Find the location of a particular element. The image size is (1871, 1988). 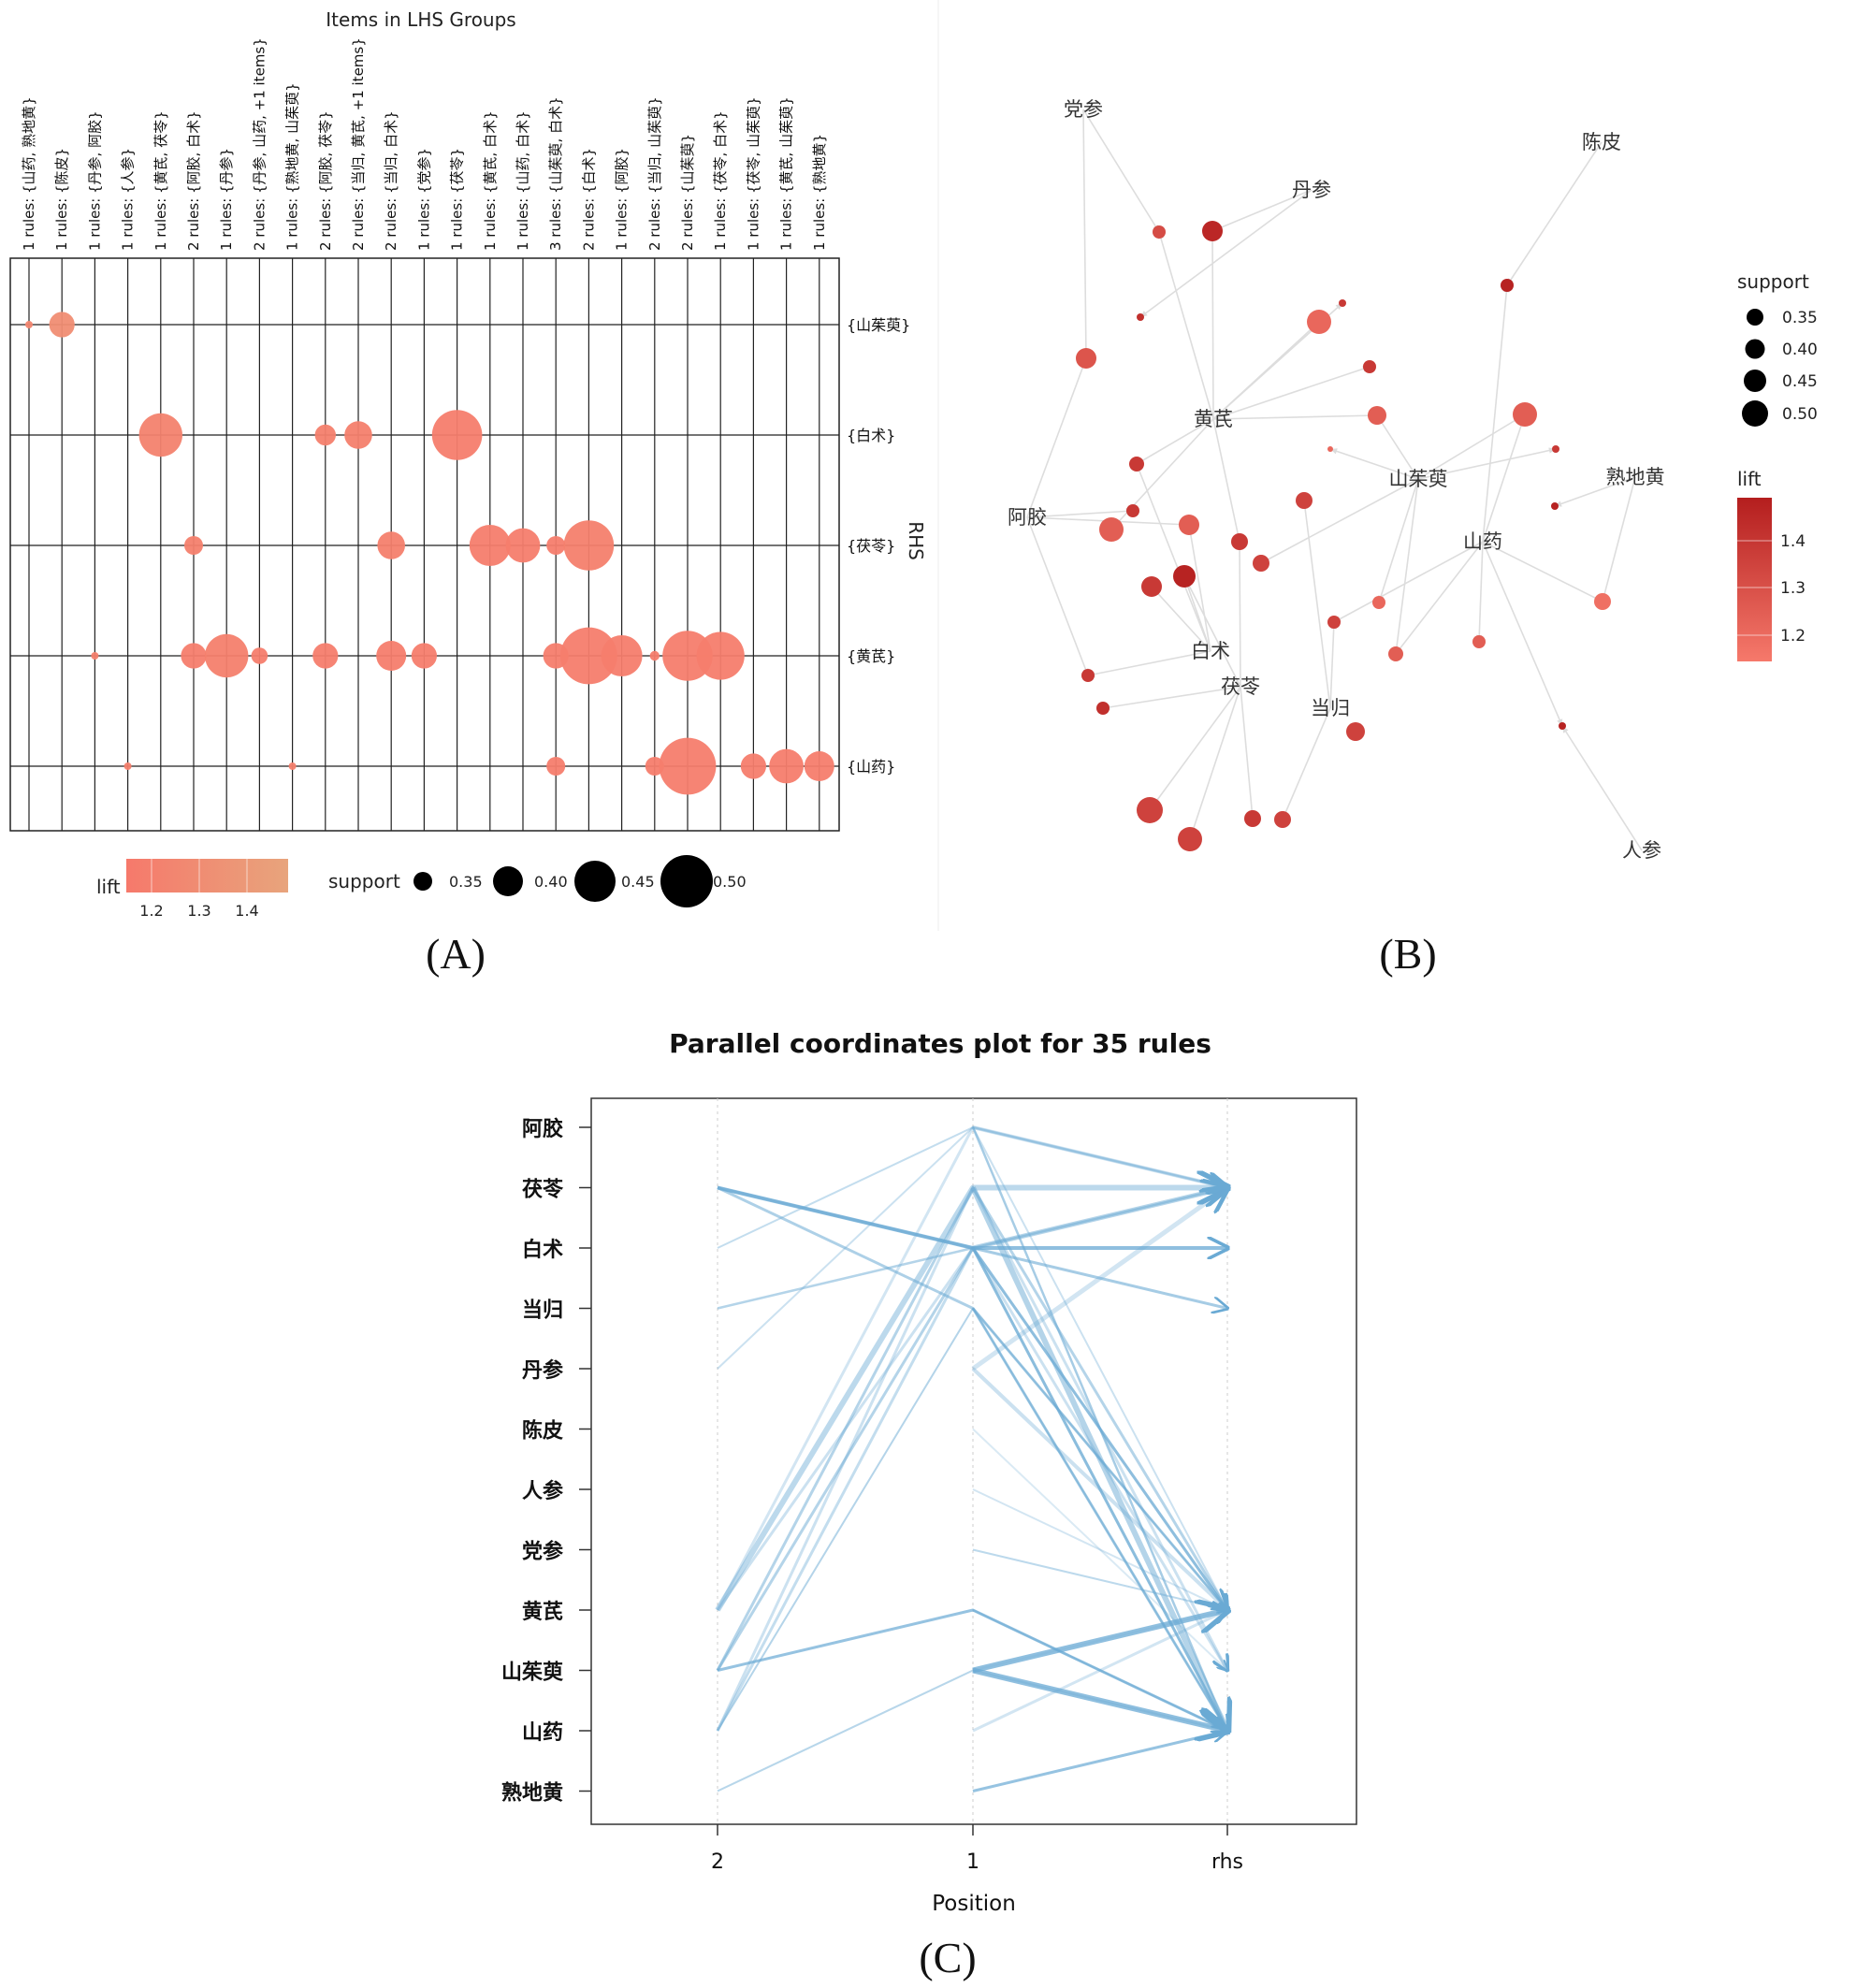

support-legend-title: support is located at coordinates (364, 881).